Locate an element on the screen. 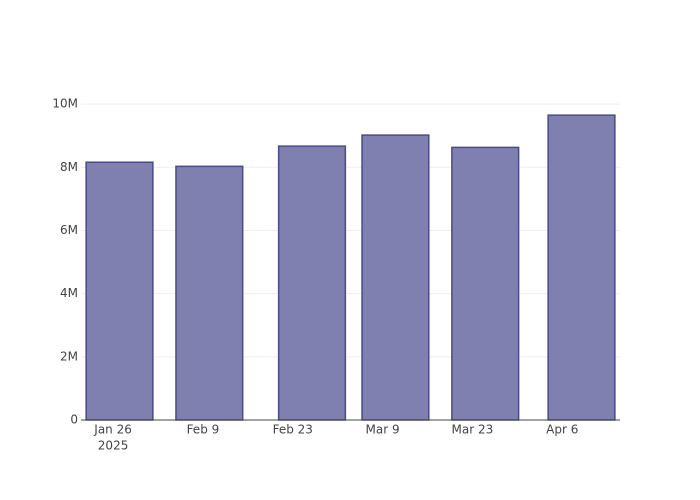  x-tick-label: Feb 23 is located at coordinates (293, 430).